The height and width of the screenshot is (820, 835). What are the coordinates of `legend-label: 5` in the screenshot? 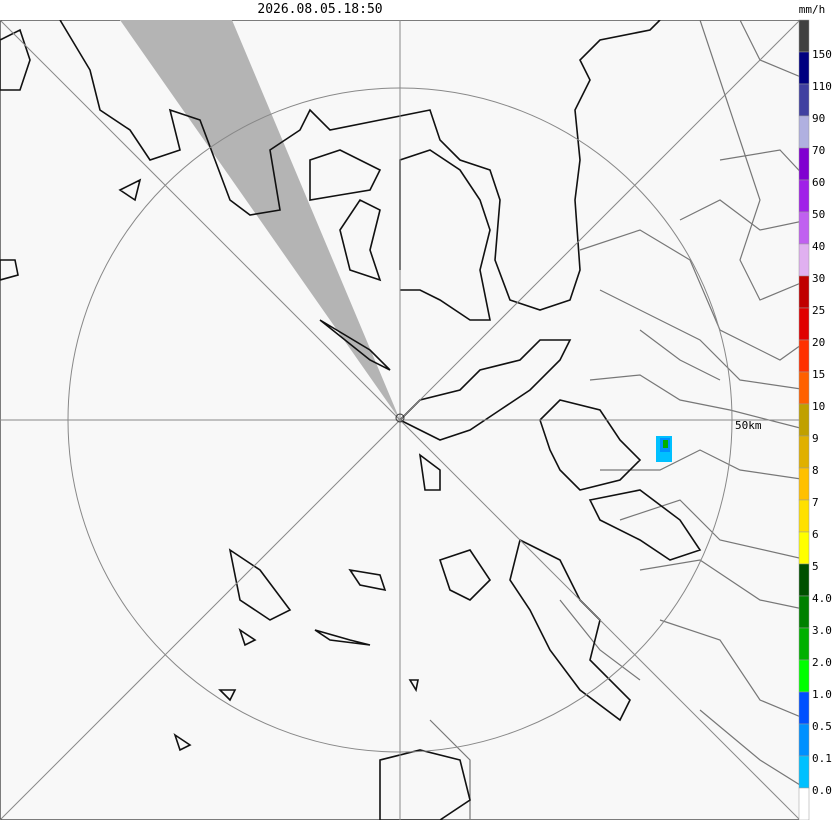 It's located at (815, 566).